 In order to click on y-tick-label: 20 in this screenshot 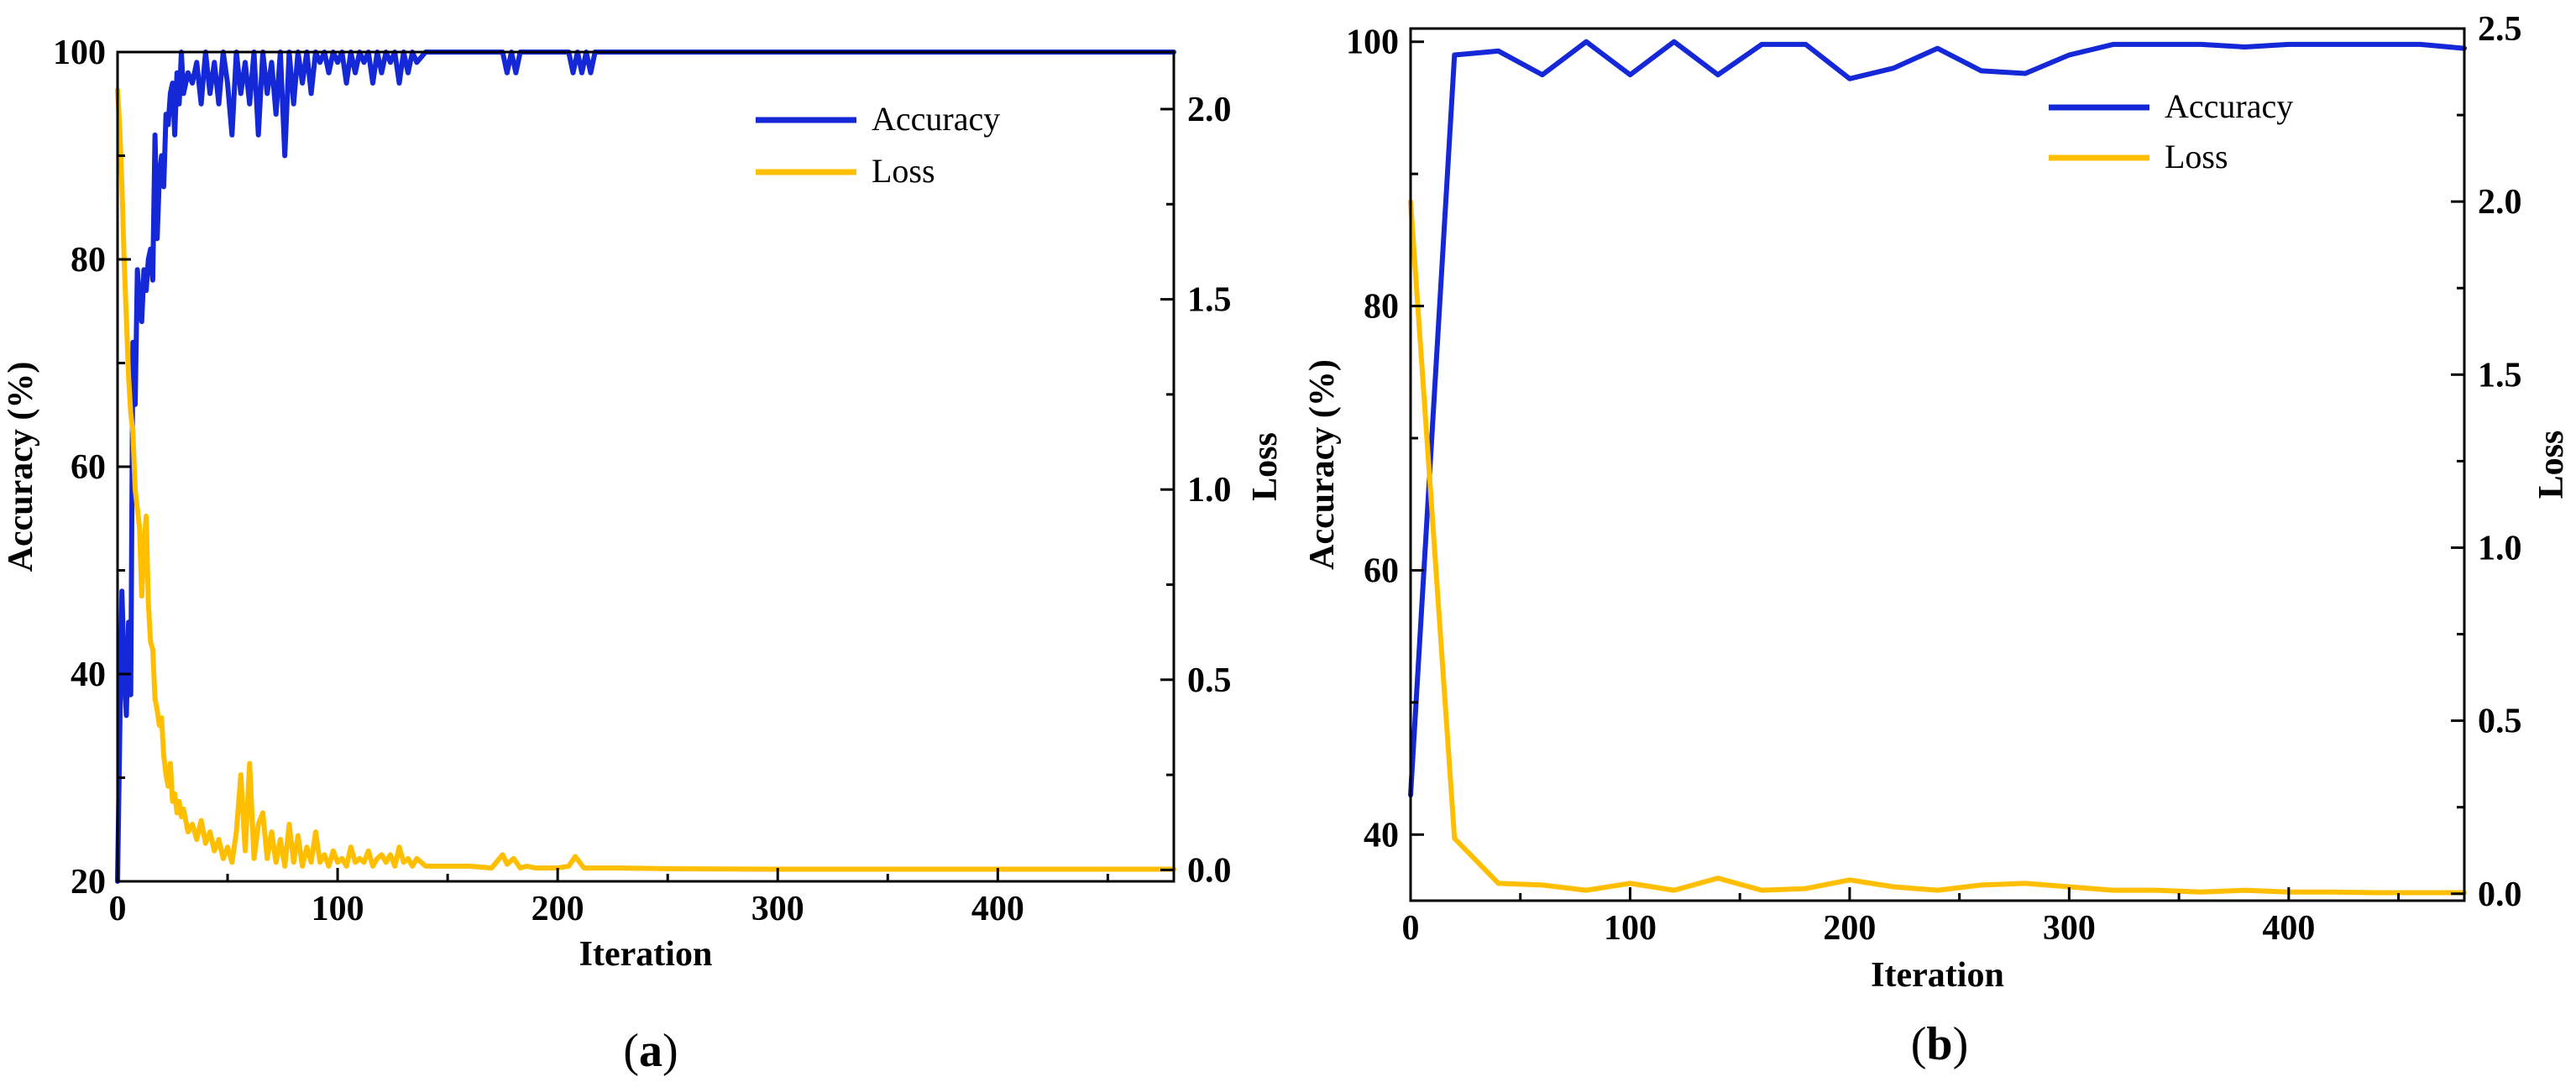, I will do `click(88, 882)`.